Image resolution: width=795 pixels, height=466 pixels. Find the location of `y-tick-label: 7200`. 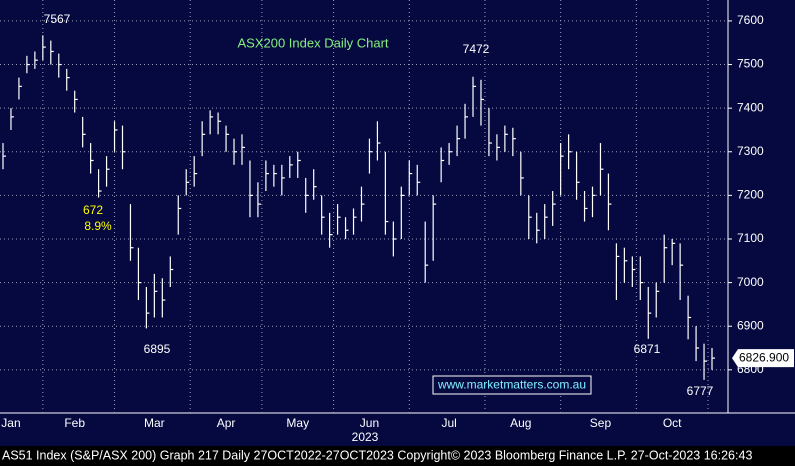

y-tick-label: 7200 is located at coordinates (750, 195).